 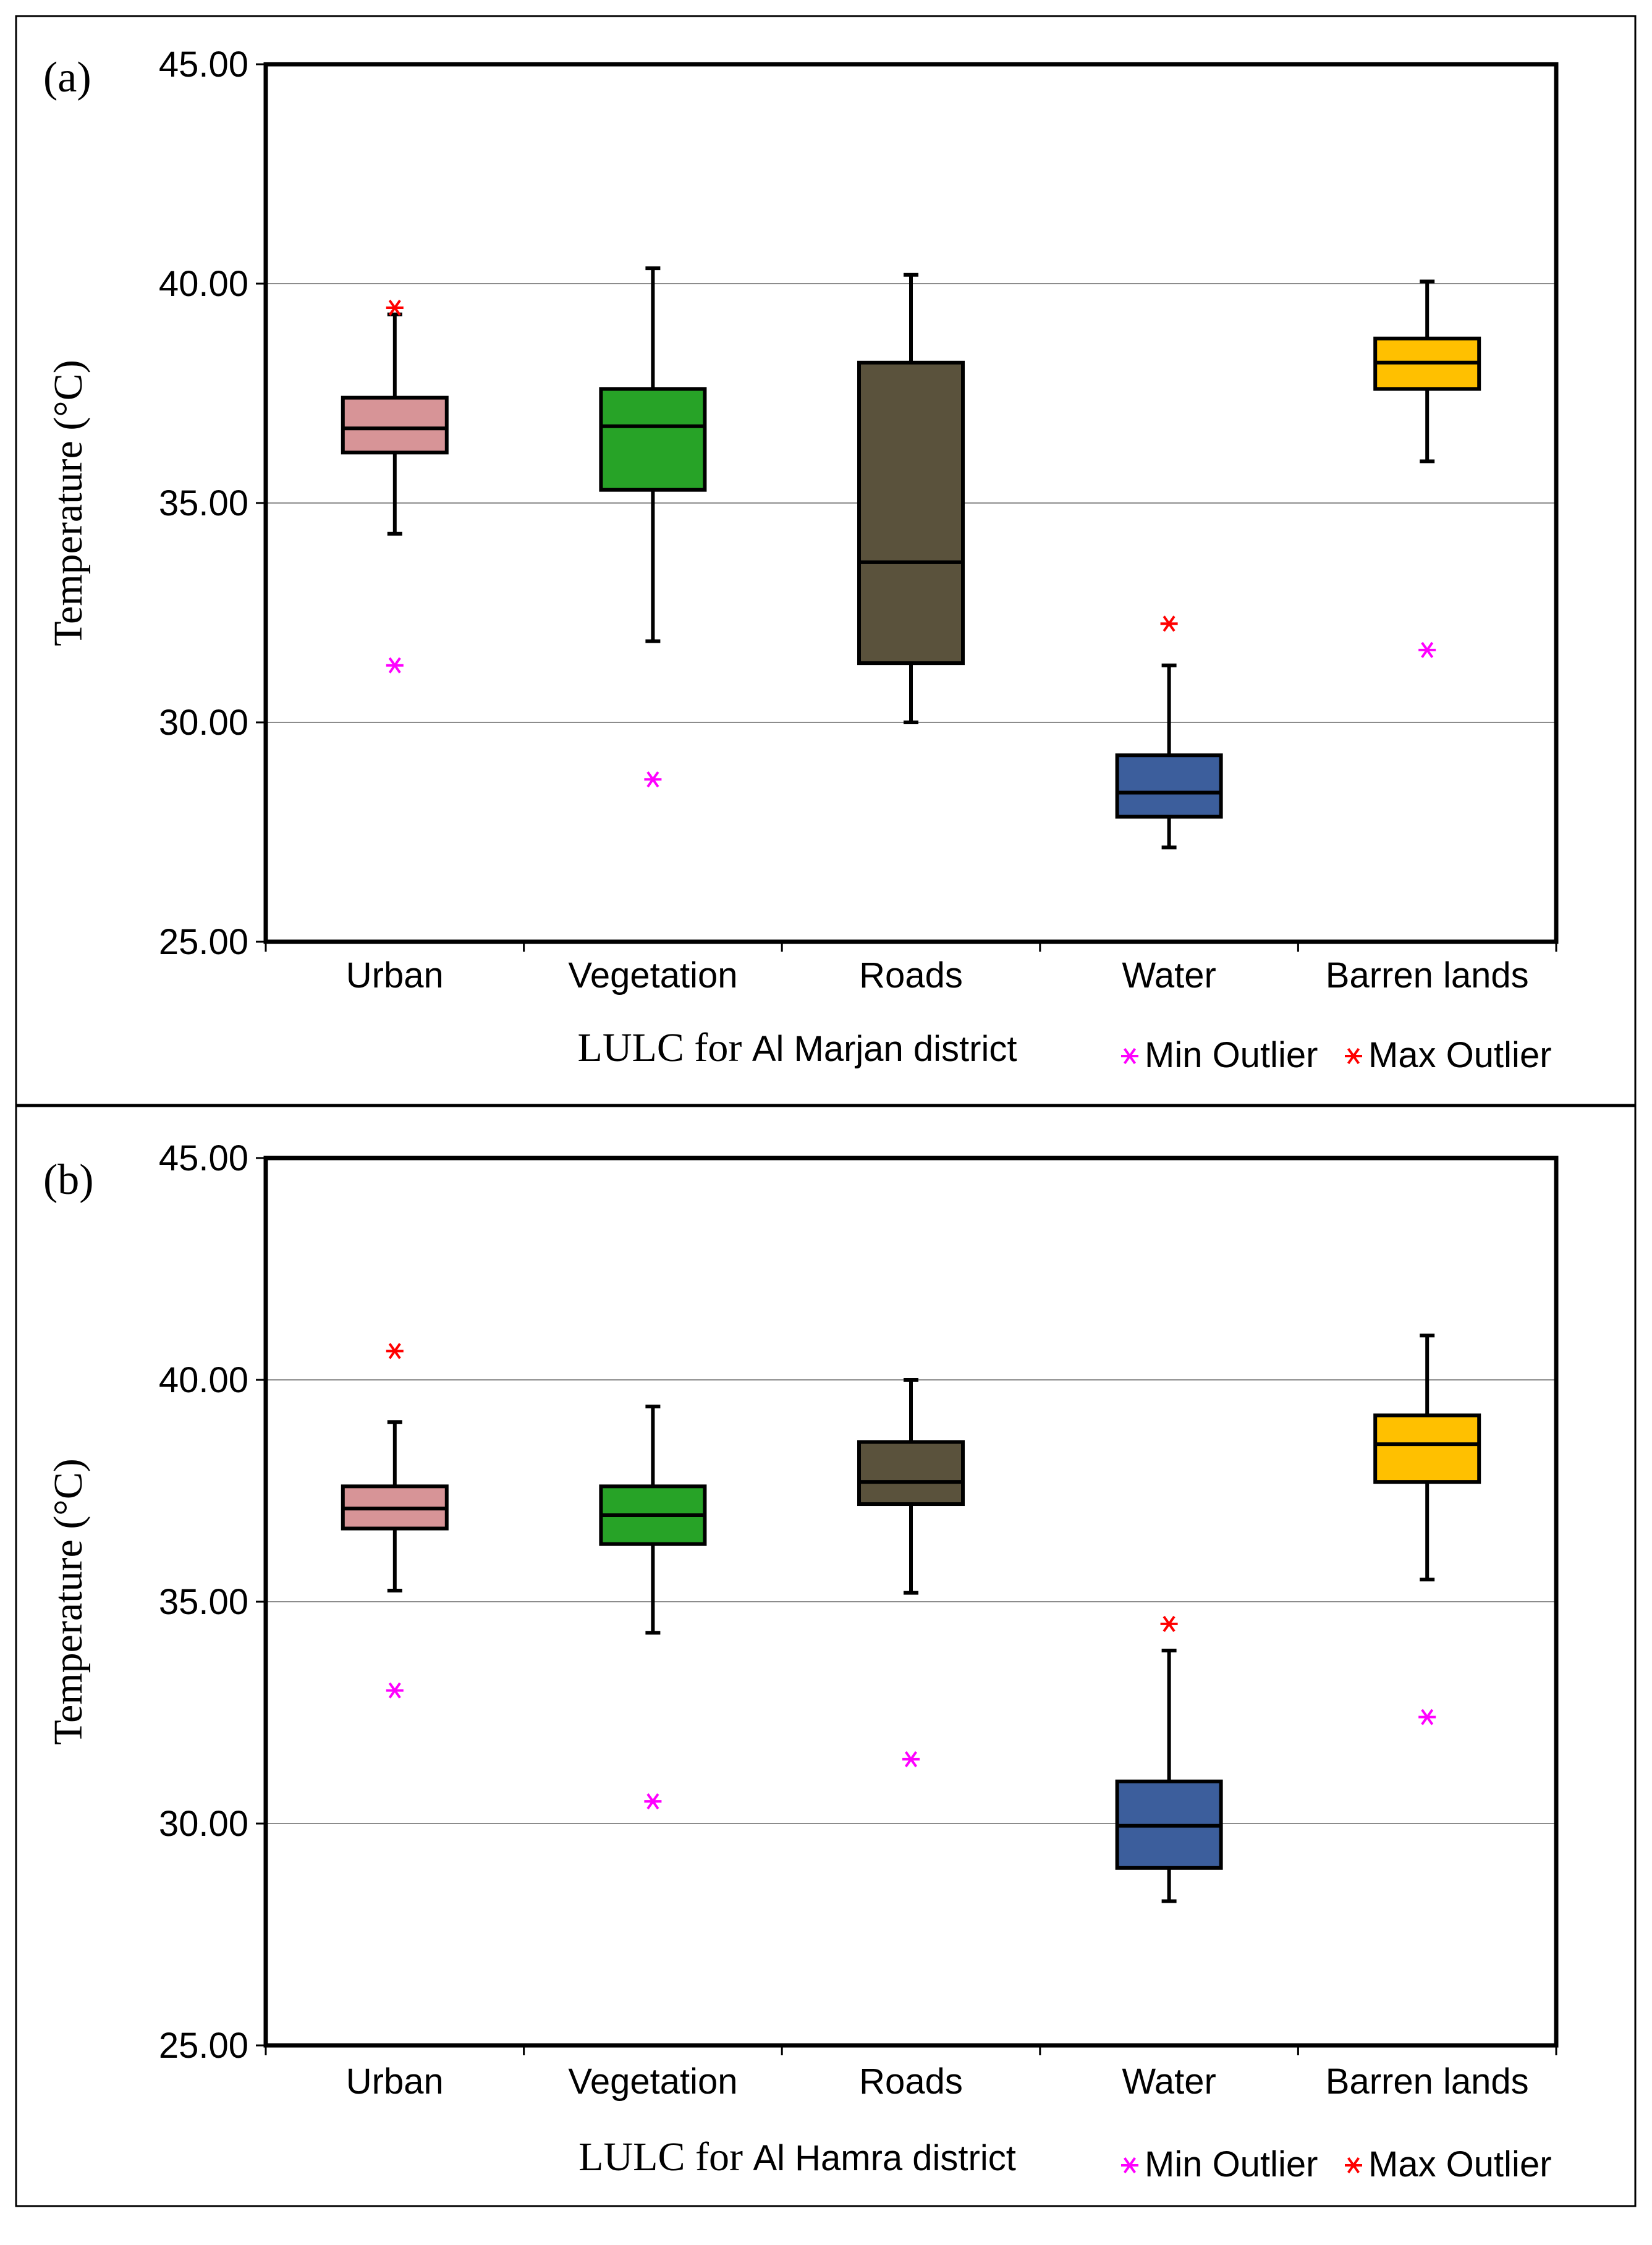 I want to click on x-axis-label: LULC for Al Marjan district, so click(x=797, y=1047).